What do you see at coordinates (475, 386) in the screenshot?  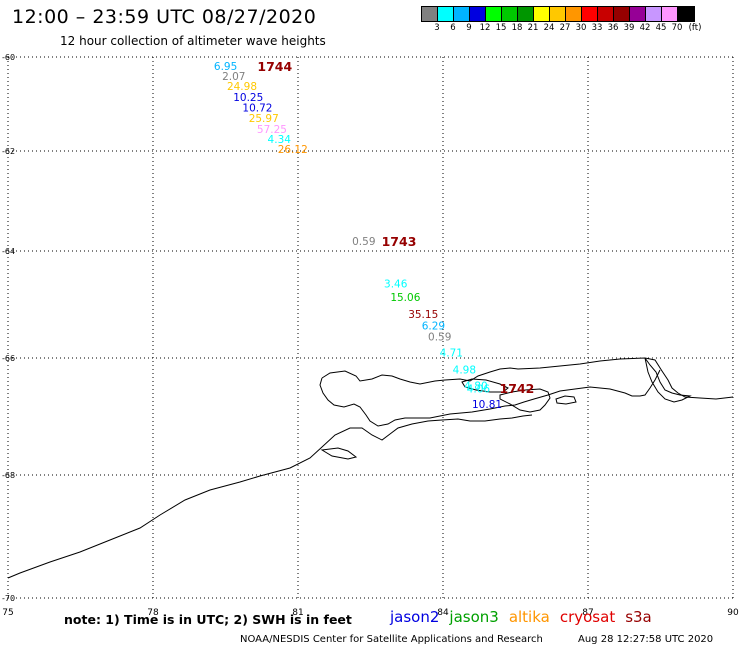 I see `wave-height-label: 4.80` at bounding box center [475, 386].